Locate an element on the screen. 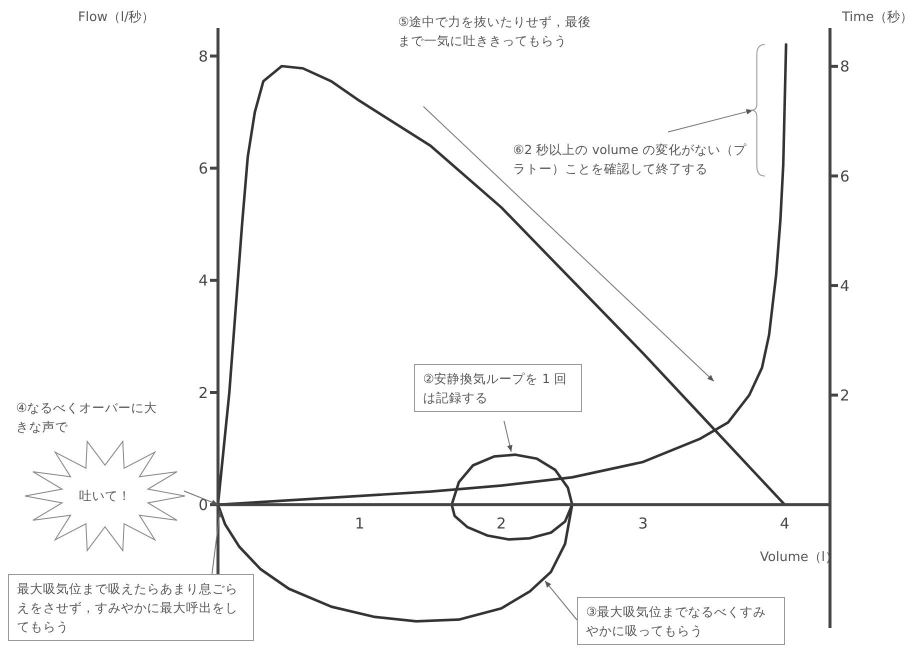 This screenshot has height=668, width=924. y-tick-label: 2 is located at coordinates (203, 393).